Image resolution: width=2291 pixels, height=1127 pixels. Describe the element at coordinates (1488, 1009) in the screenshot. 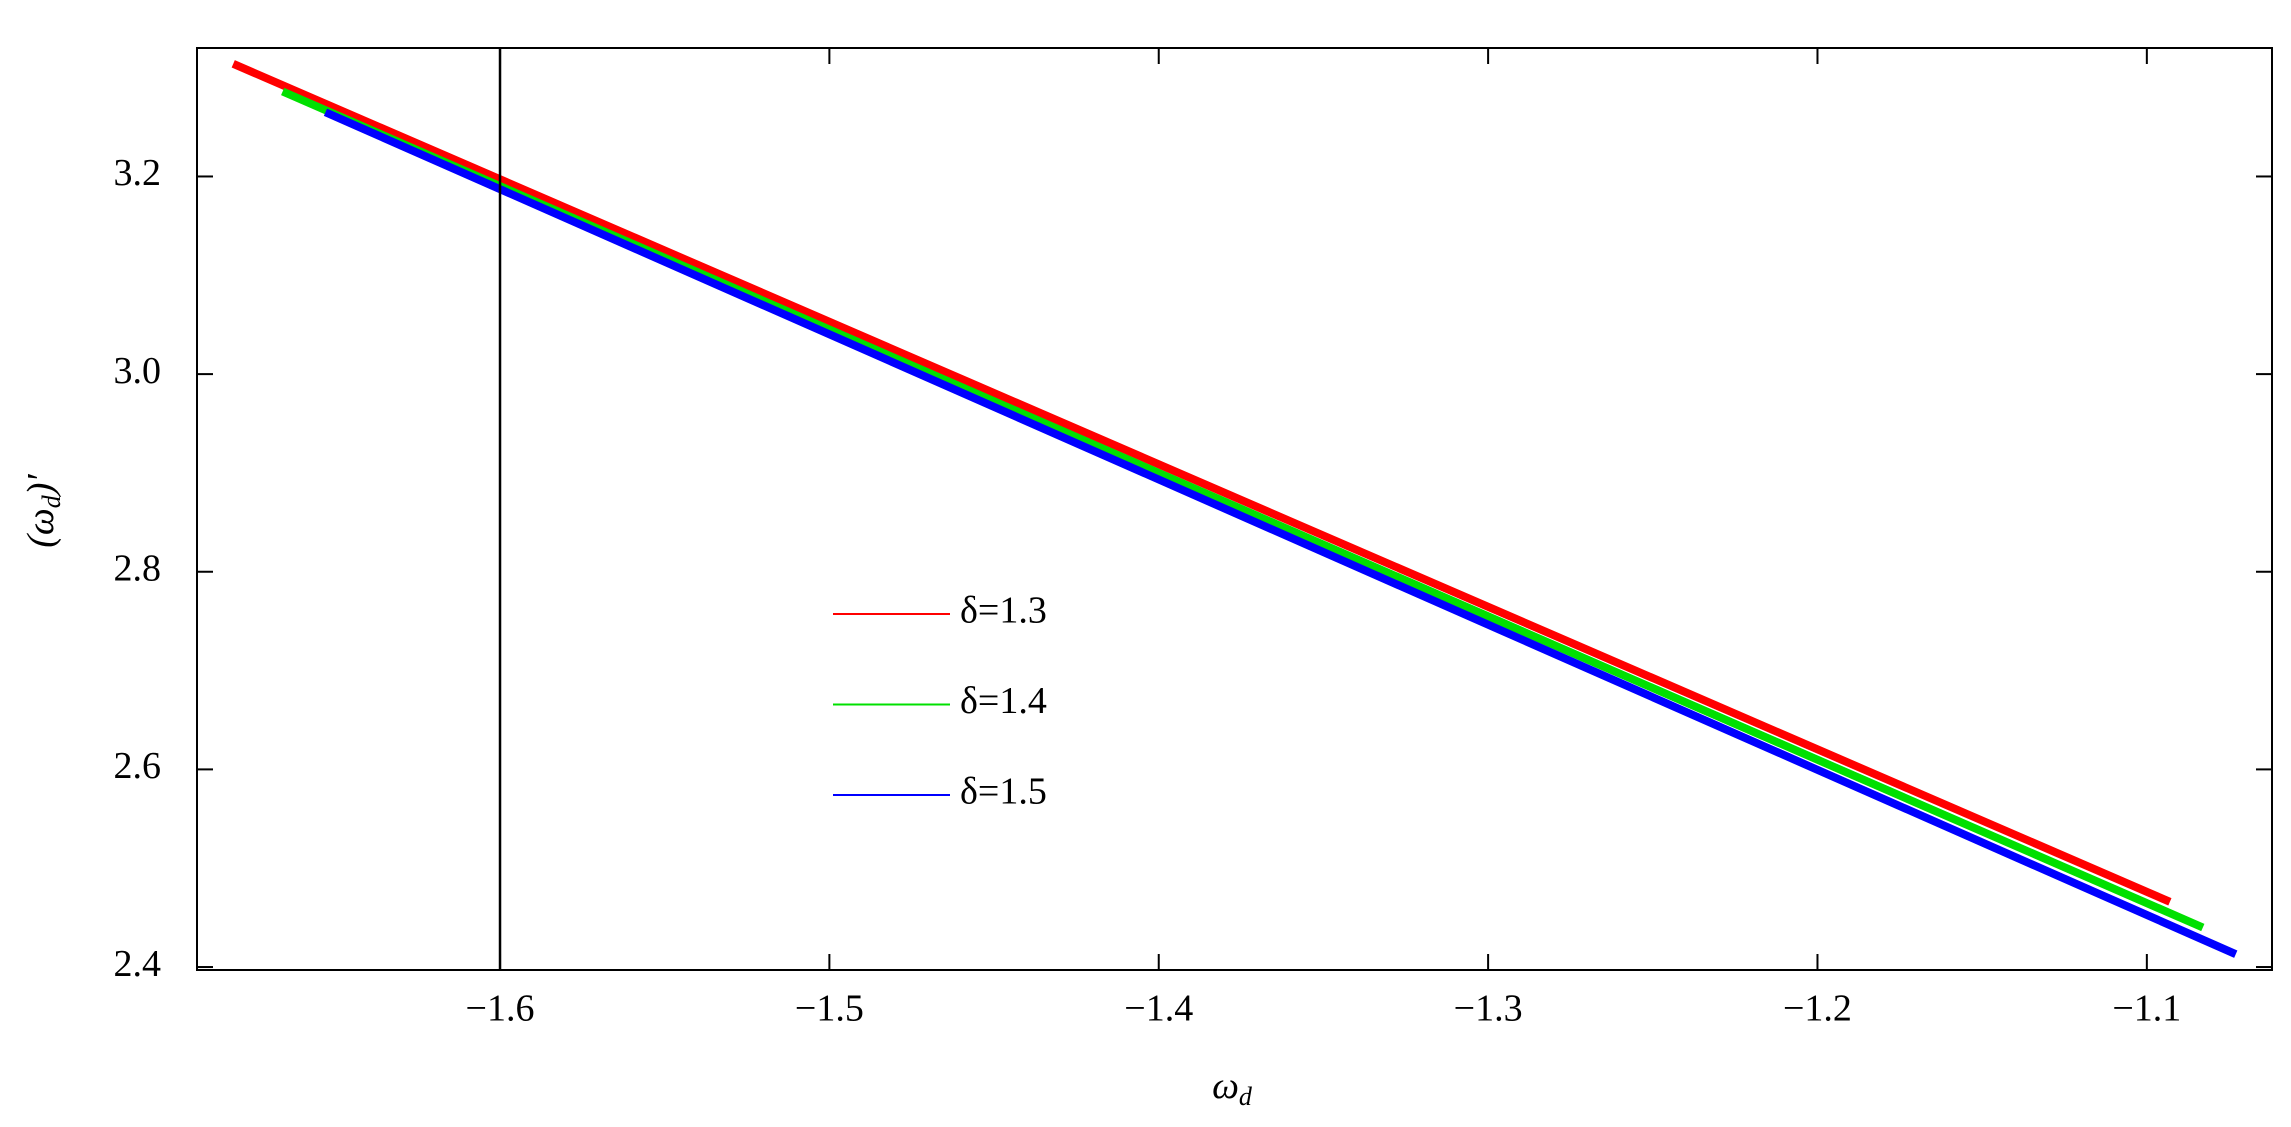

I see `x-tick-label: −1.3` at that location.